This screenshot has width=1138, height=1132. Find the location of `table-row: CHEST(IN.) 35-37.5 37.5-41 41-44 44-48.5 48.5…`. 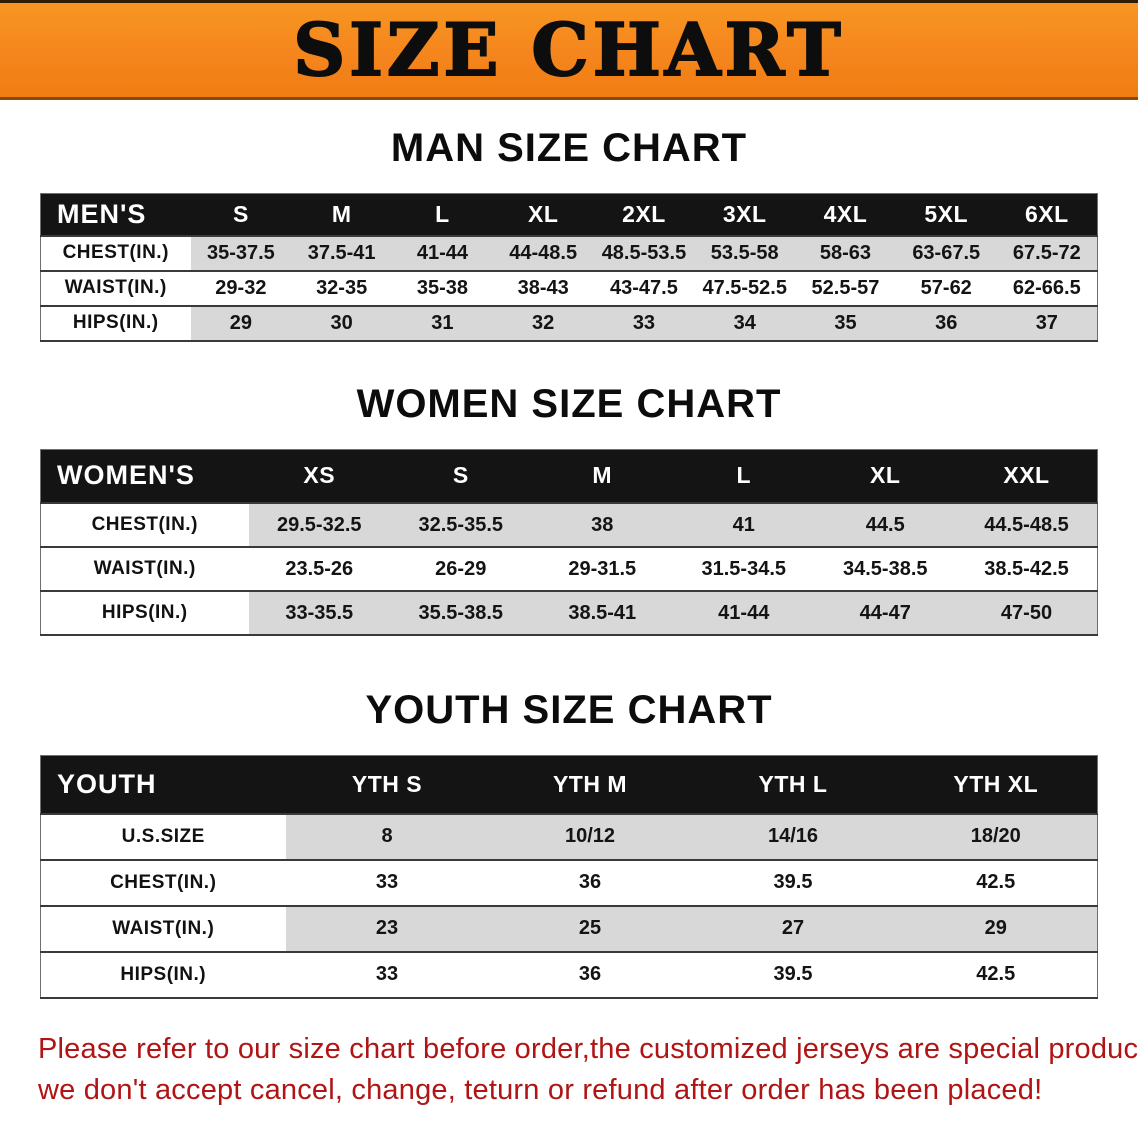

table-row: CHEST(IN.) 35-37.5 37.5-41 41-44 44-48.5 48.5… is located at coordinates (569, 253).